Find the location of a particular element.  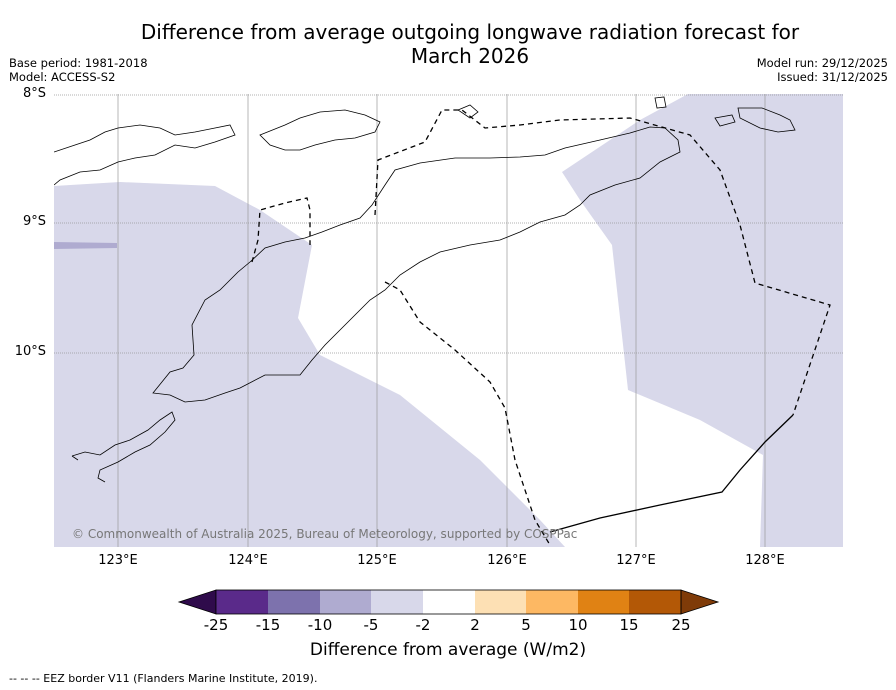

colorbar-tick-label: 5 is located at coordinates (526, 625).